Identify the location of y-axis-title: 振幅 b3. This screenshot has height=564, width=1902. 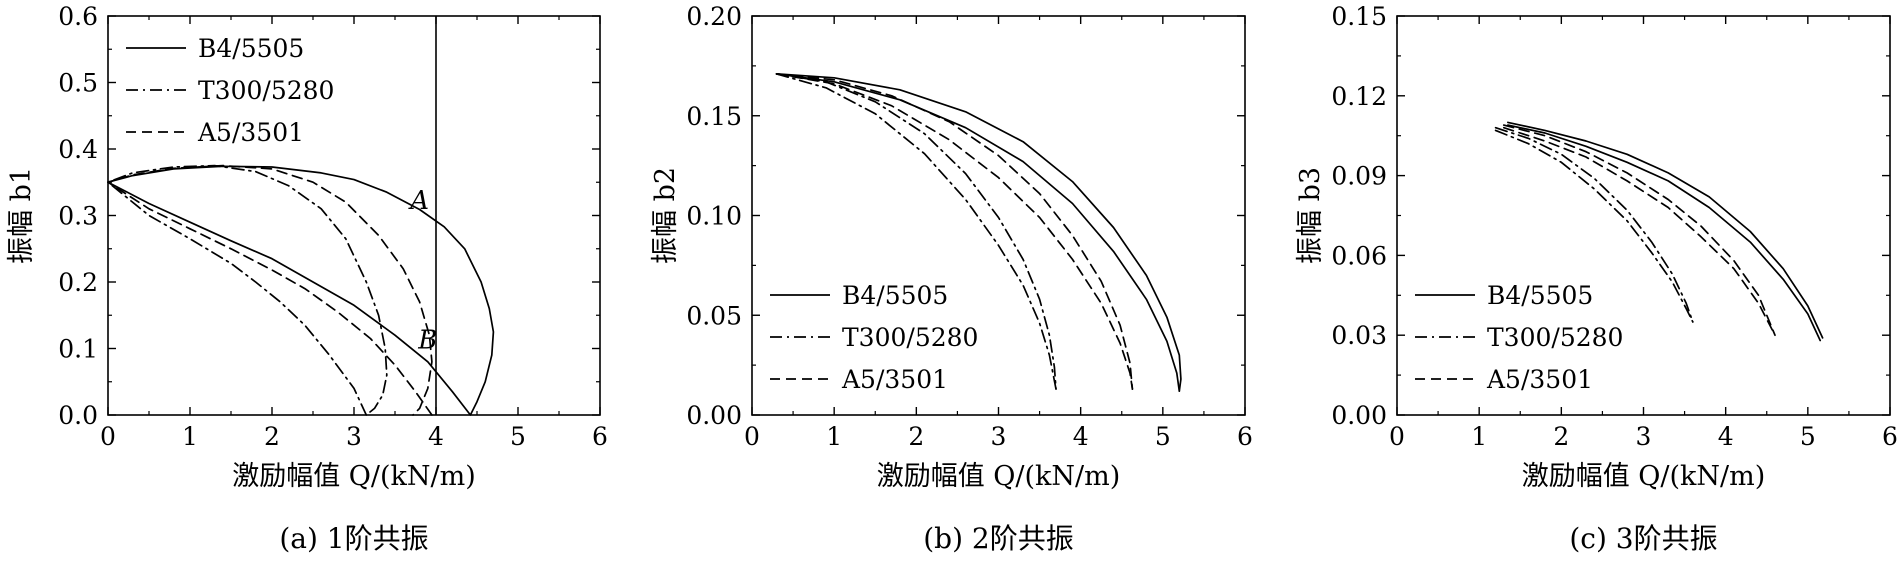
(1310, 215).